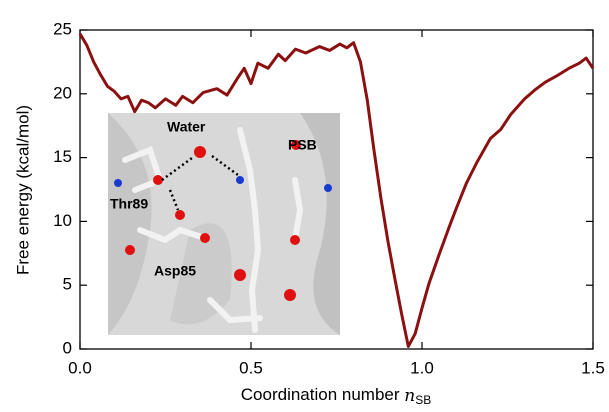 The width and height of the screenshot is (609, 412). I want to click on y-tick-label: 10, so click(62, 220).